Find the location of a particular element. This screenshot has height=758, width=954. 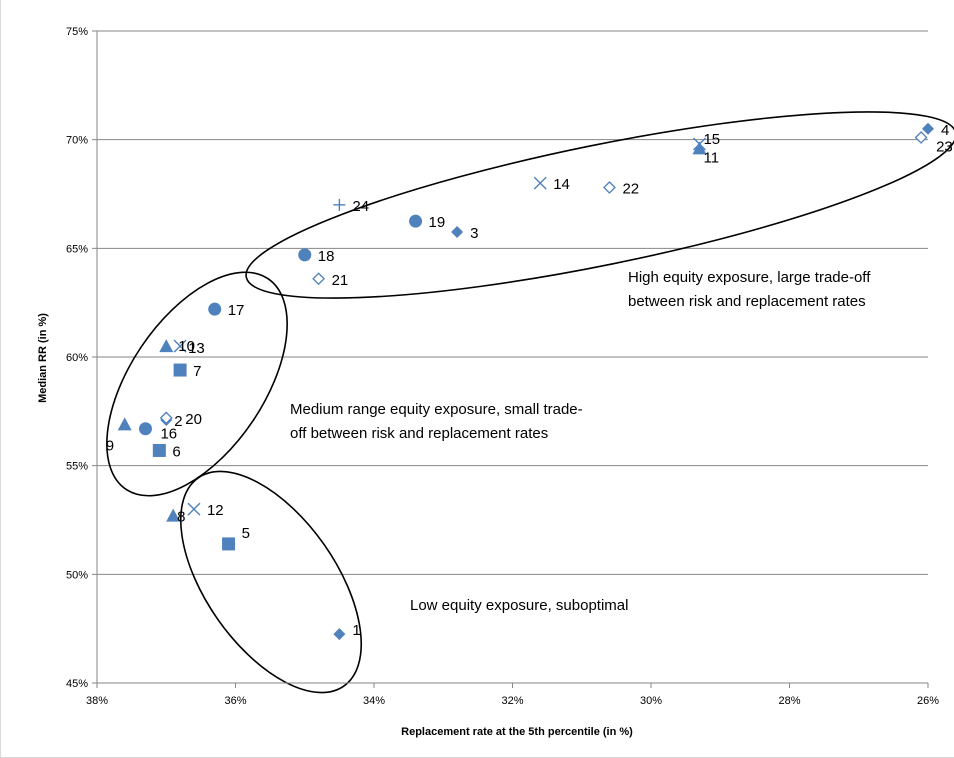

x-tick-label: 30% is located at coordinates (651, 701).